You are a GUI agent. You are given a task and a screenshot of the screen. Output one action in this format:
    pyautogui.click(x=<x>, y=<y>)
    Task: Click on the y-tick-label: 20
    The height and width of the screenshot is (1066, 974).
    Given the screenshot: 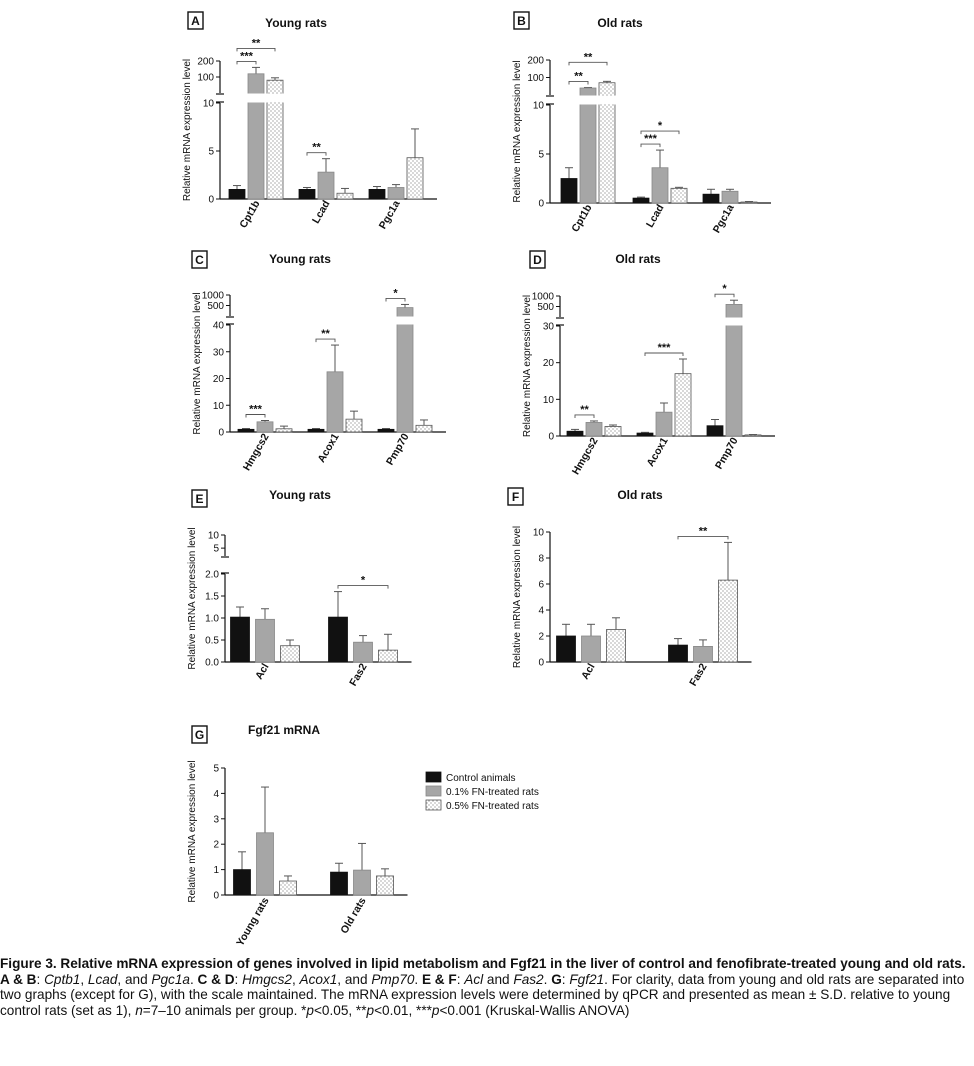 What is the action you would take?
    pyautogui.click(x=549, y=363)
    